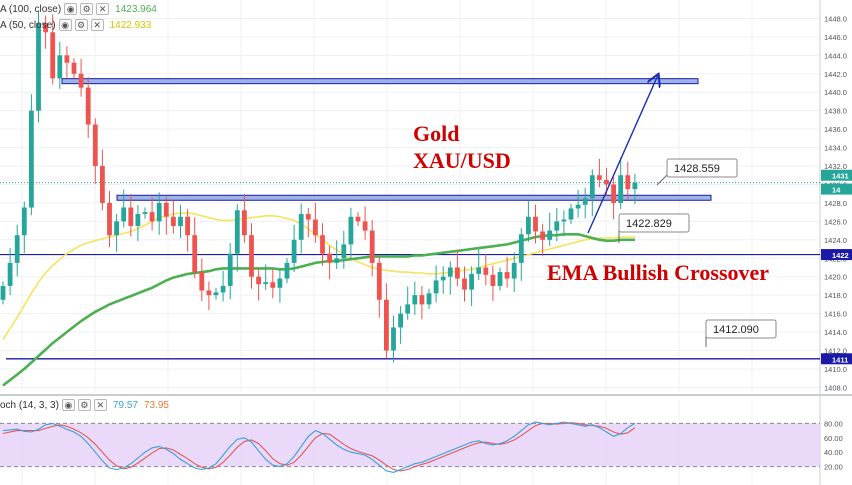 The image size is (852, 485). What do you see at coordinates (835, 92) in the screenshot?
I see `price-tick-label: 1440.0` at bounding box center [835, 92].